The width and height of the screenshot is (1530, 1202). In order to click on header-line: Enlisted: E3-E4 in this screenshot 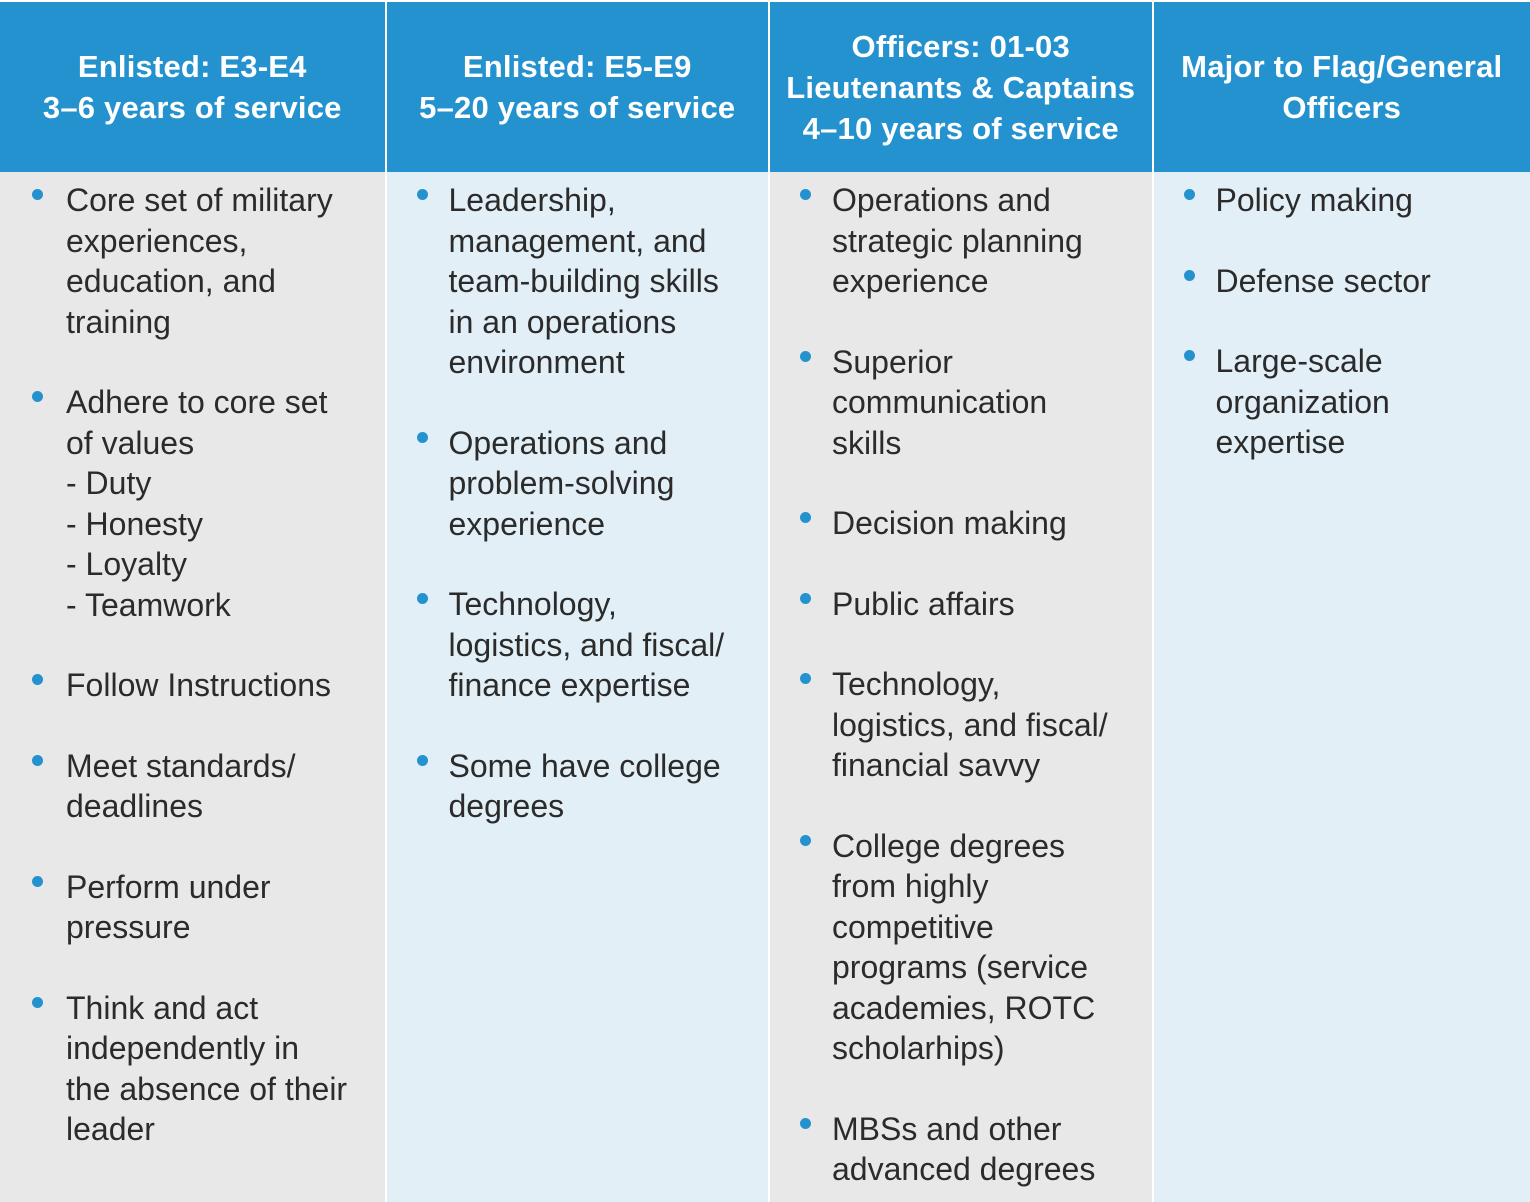, I will do `click(192, 66)`.